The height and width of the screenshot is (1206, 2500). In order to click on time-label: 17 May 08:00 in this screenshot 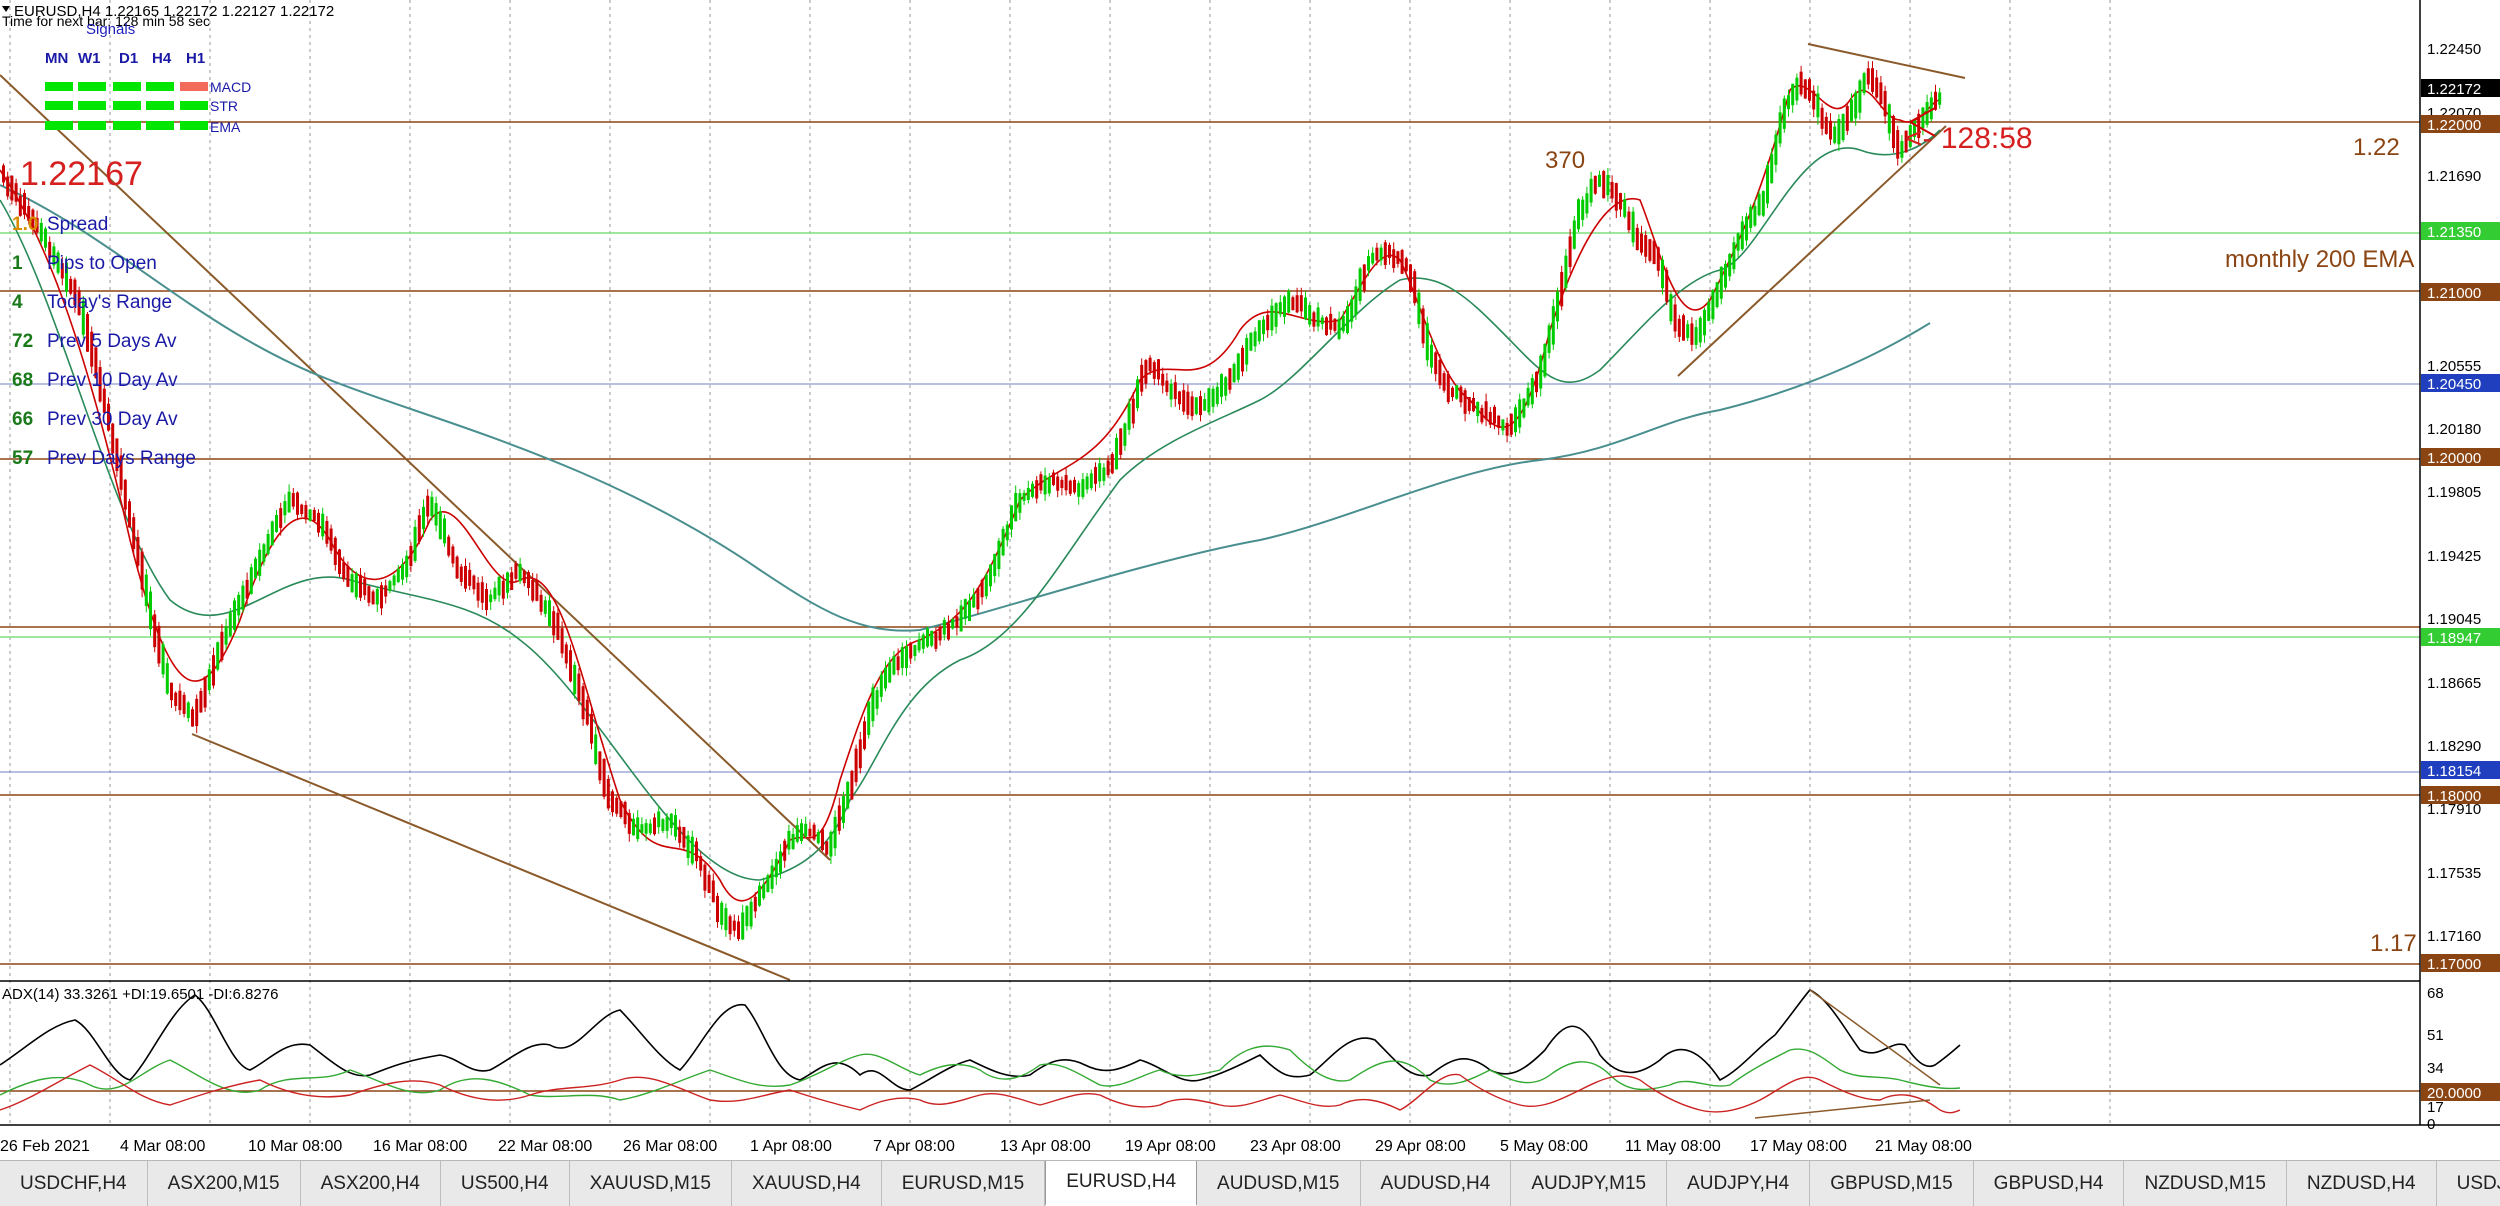, I will do `click(1798, 1146)`.